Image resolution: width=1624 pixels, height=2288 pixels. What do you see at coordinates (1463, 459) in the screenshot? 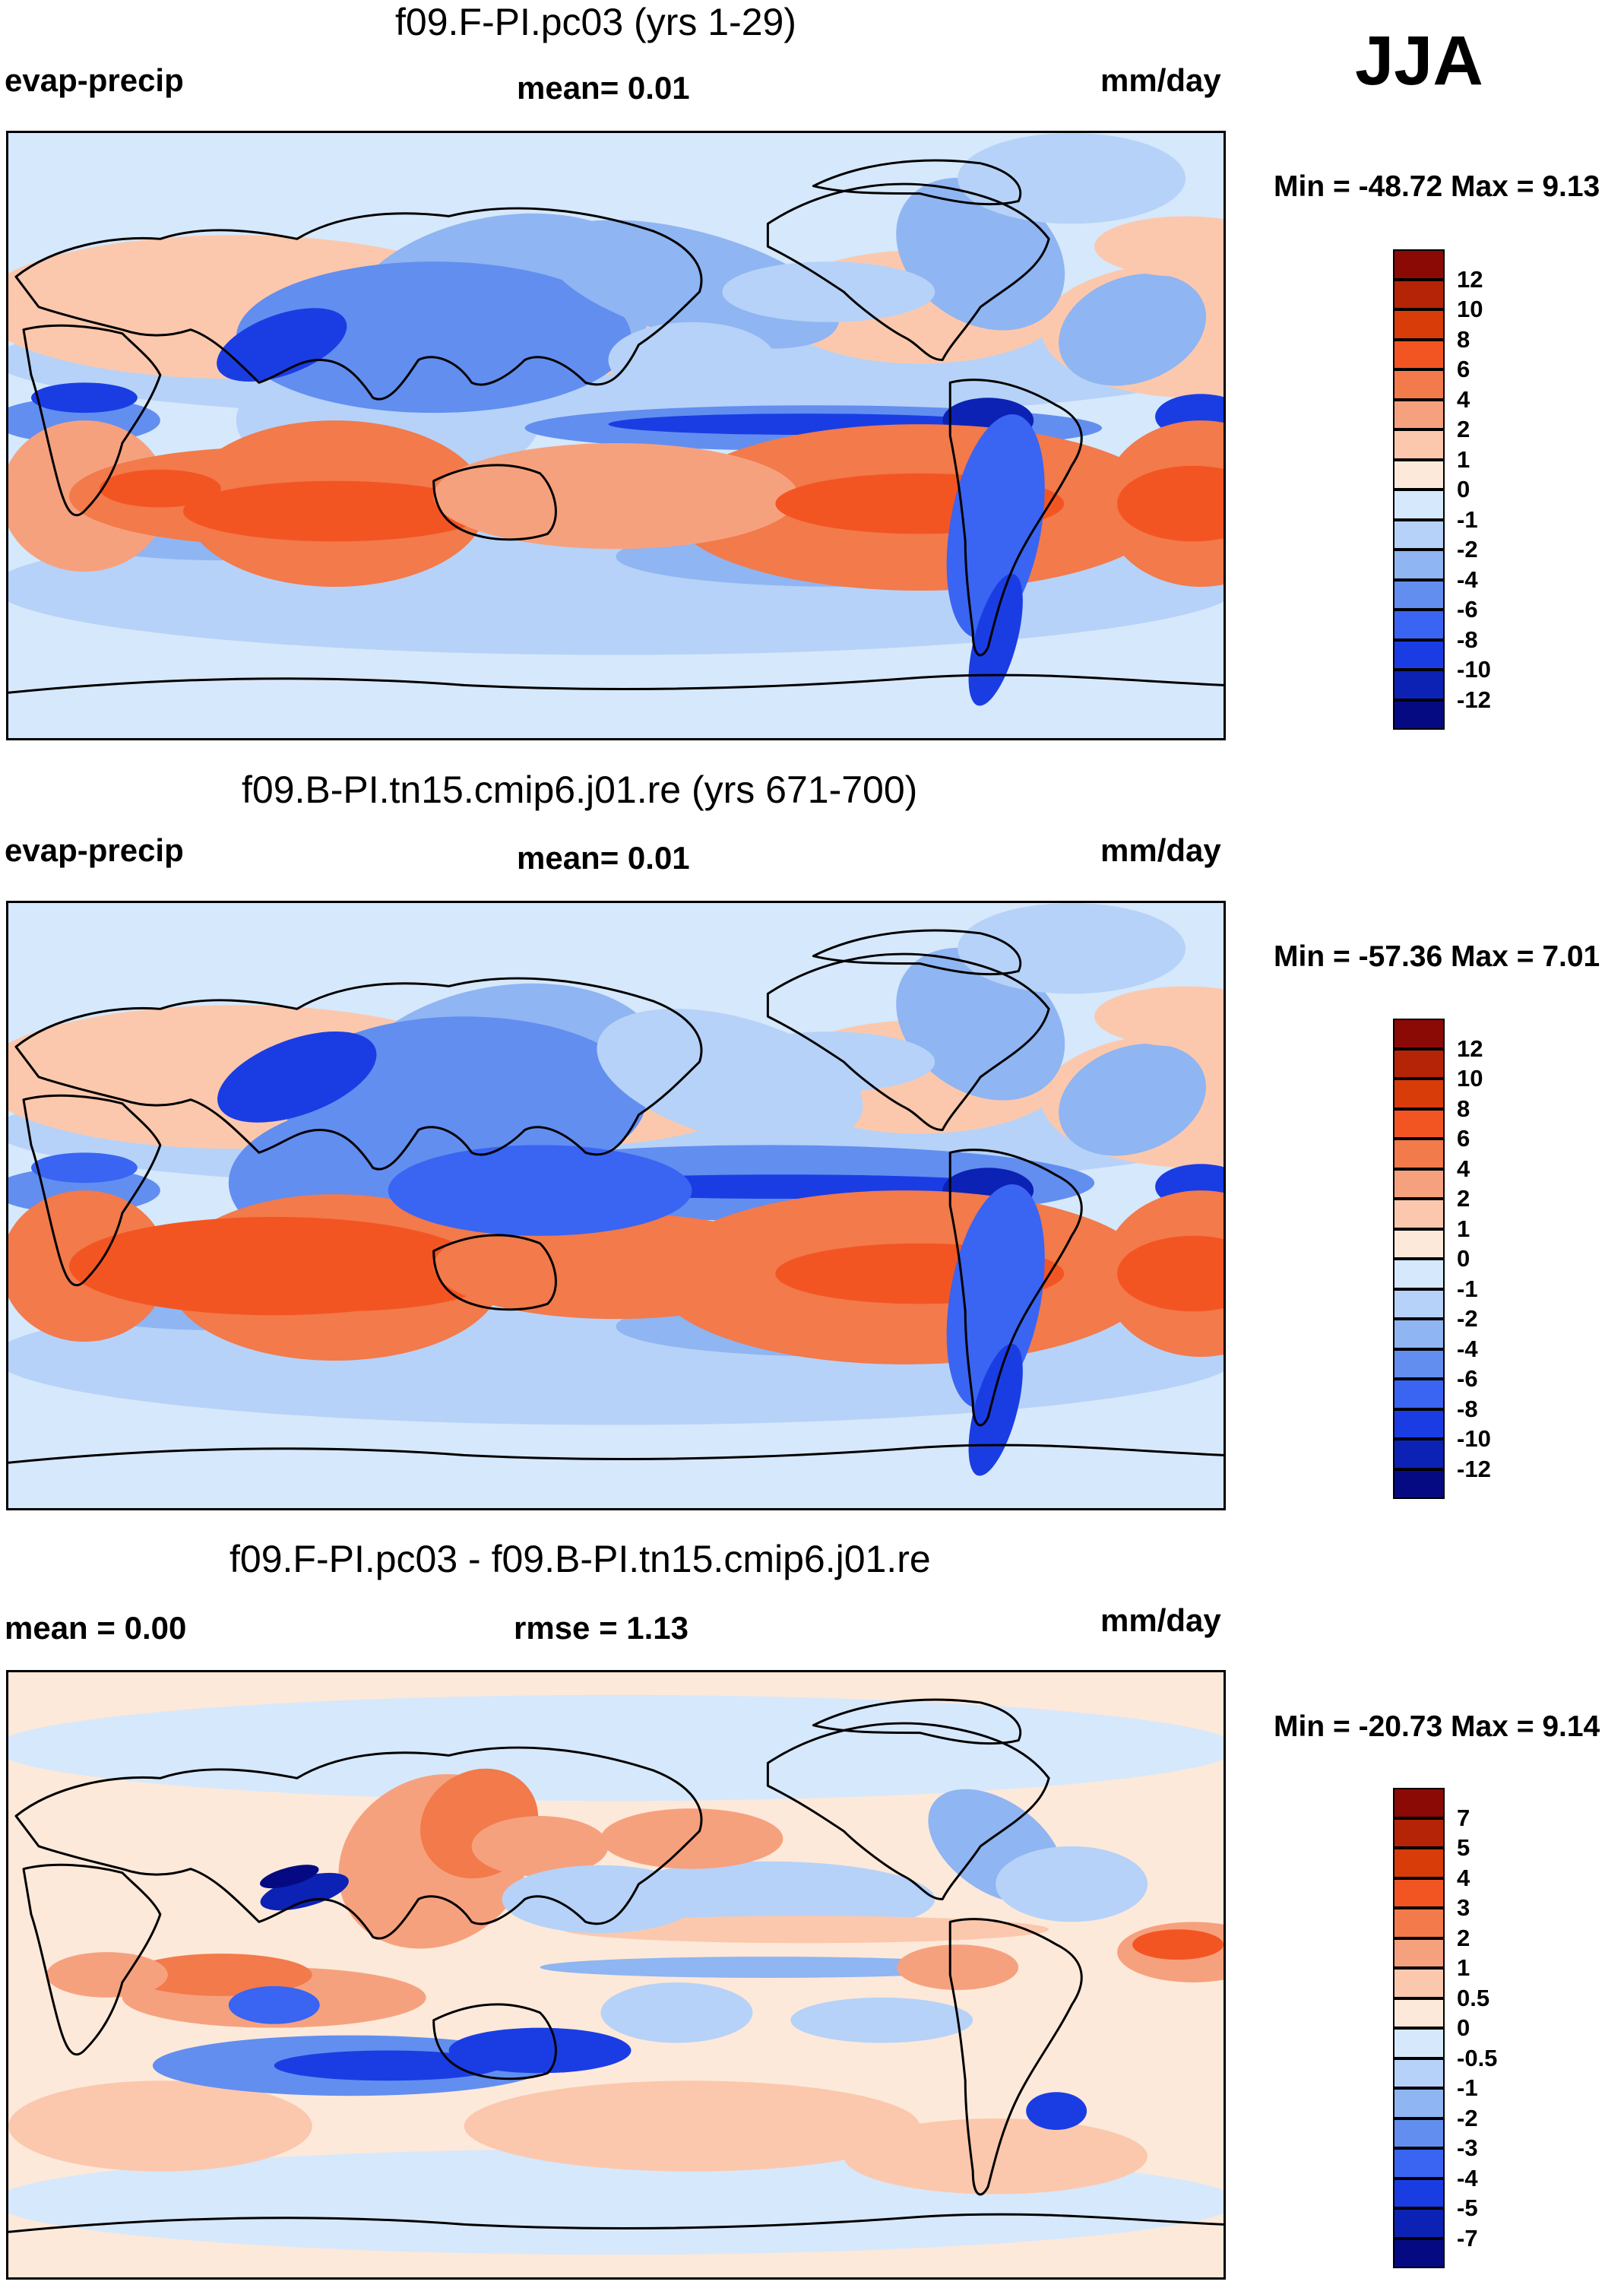
I see `colorbar-tick-label: 1` at bounding box center [1463, 459].